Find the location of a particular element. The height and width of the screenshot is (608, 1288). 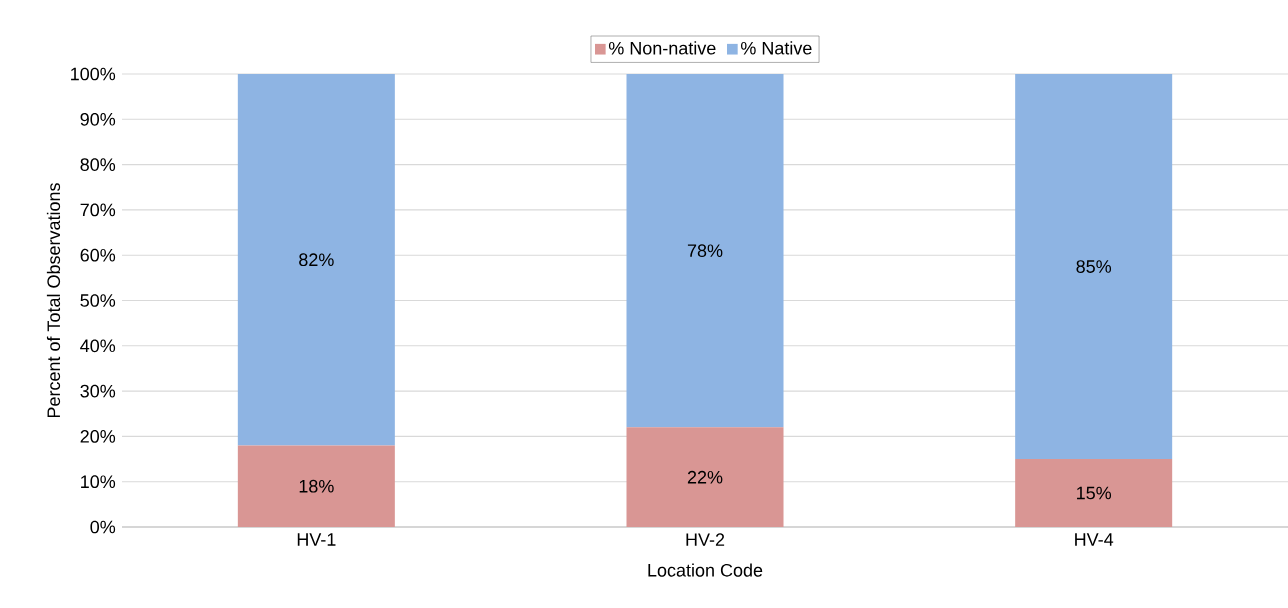

y-tick-label: 40% is located at coordinates (98, 346).